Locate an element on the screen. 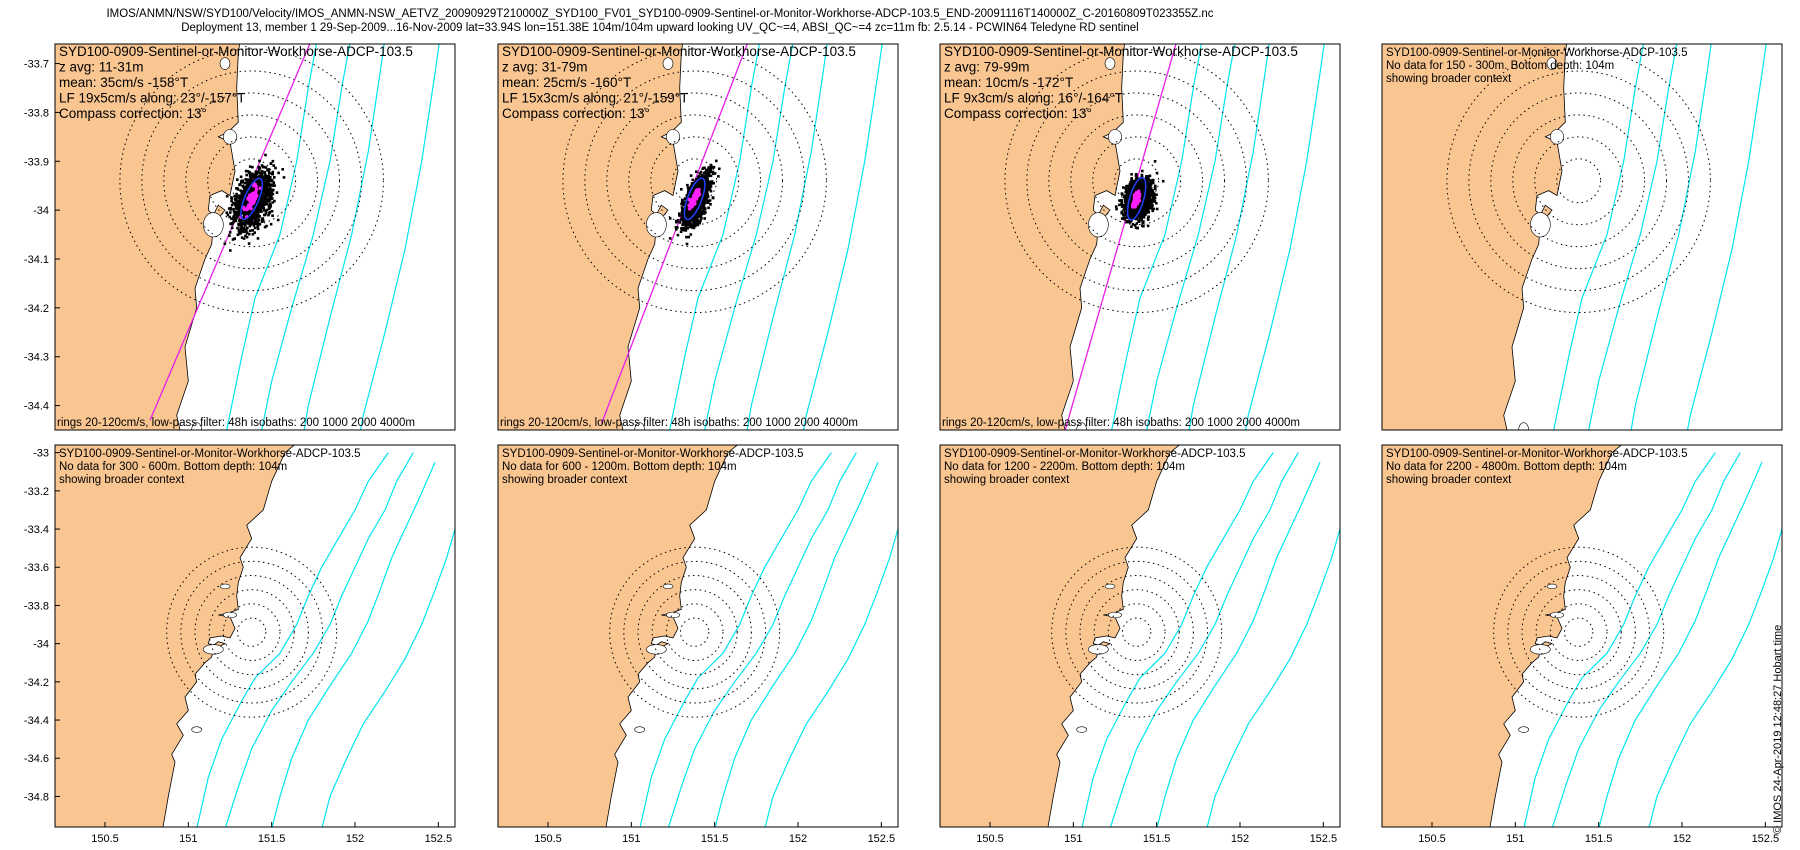 The height and width of the screenshot is (850, 1800). y-tick-label: -34 is located at coordinates (41, 645).